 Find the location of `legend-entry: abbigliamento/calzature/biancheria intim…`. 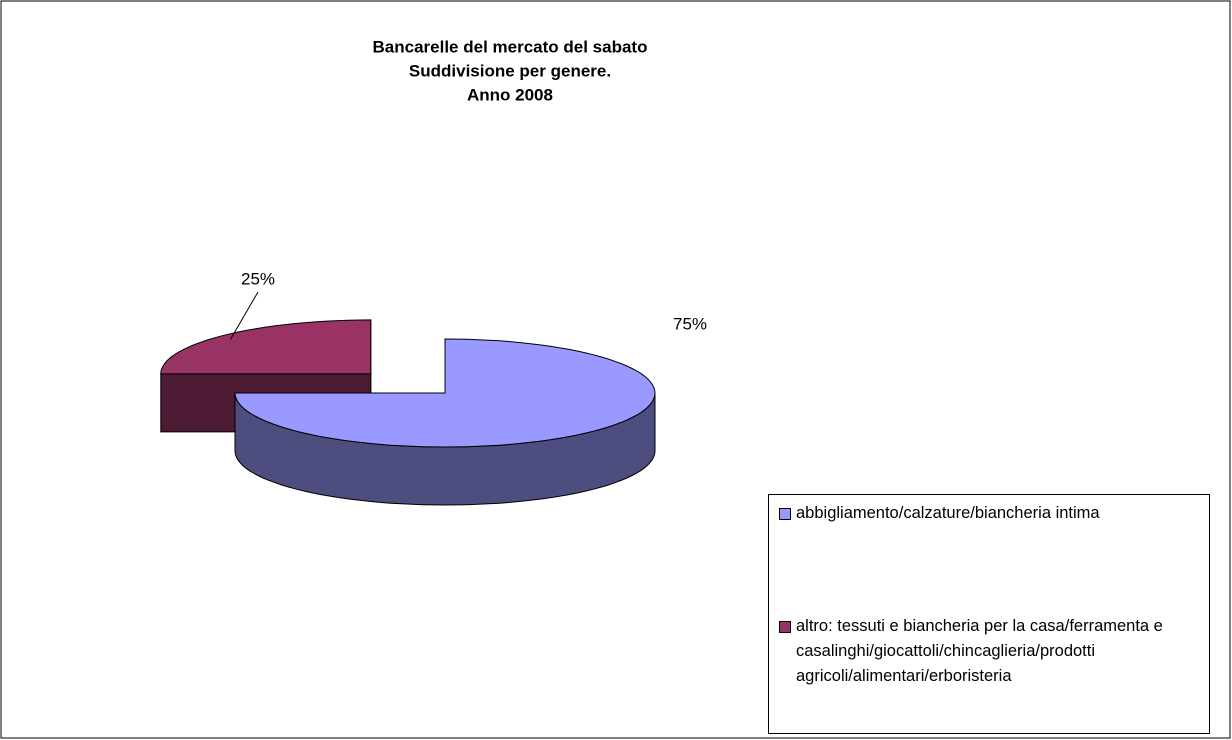

legend-entry: abbigliamento/calzature/biancheria intim… is located at coordinates (989, 513).